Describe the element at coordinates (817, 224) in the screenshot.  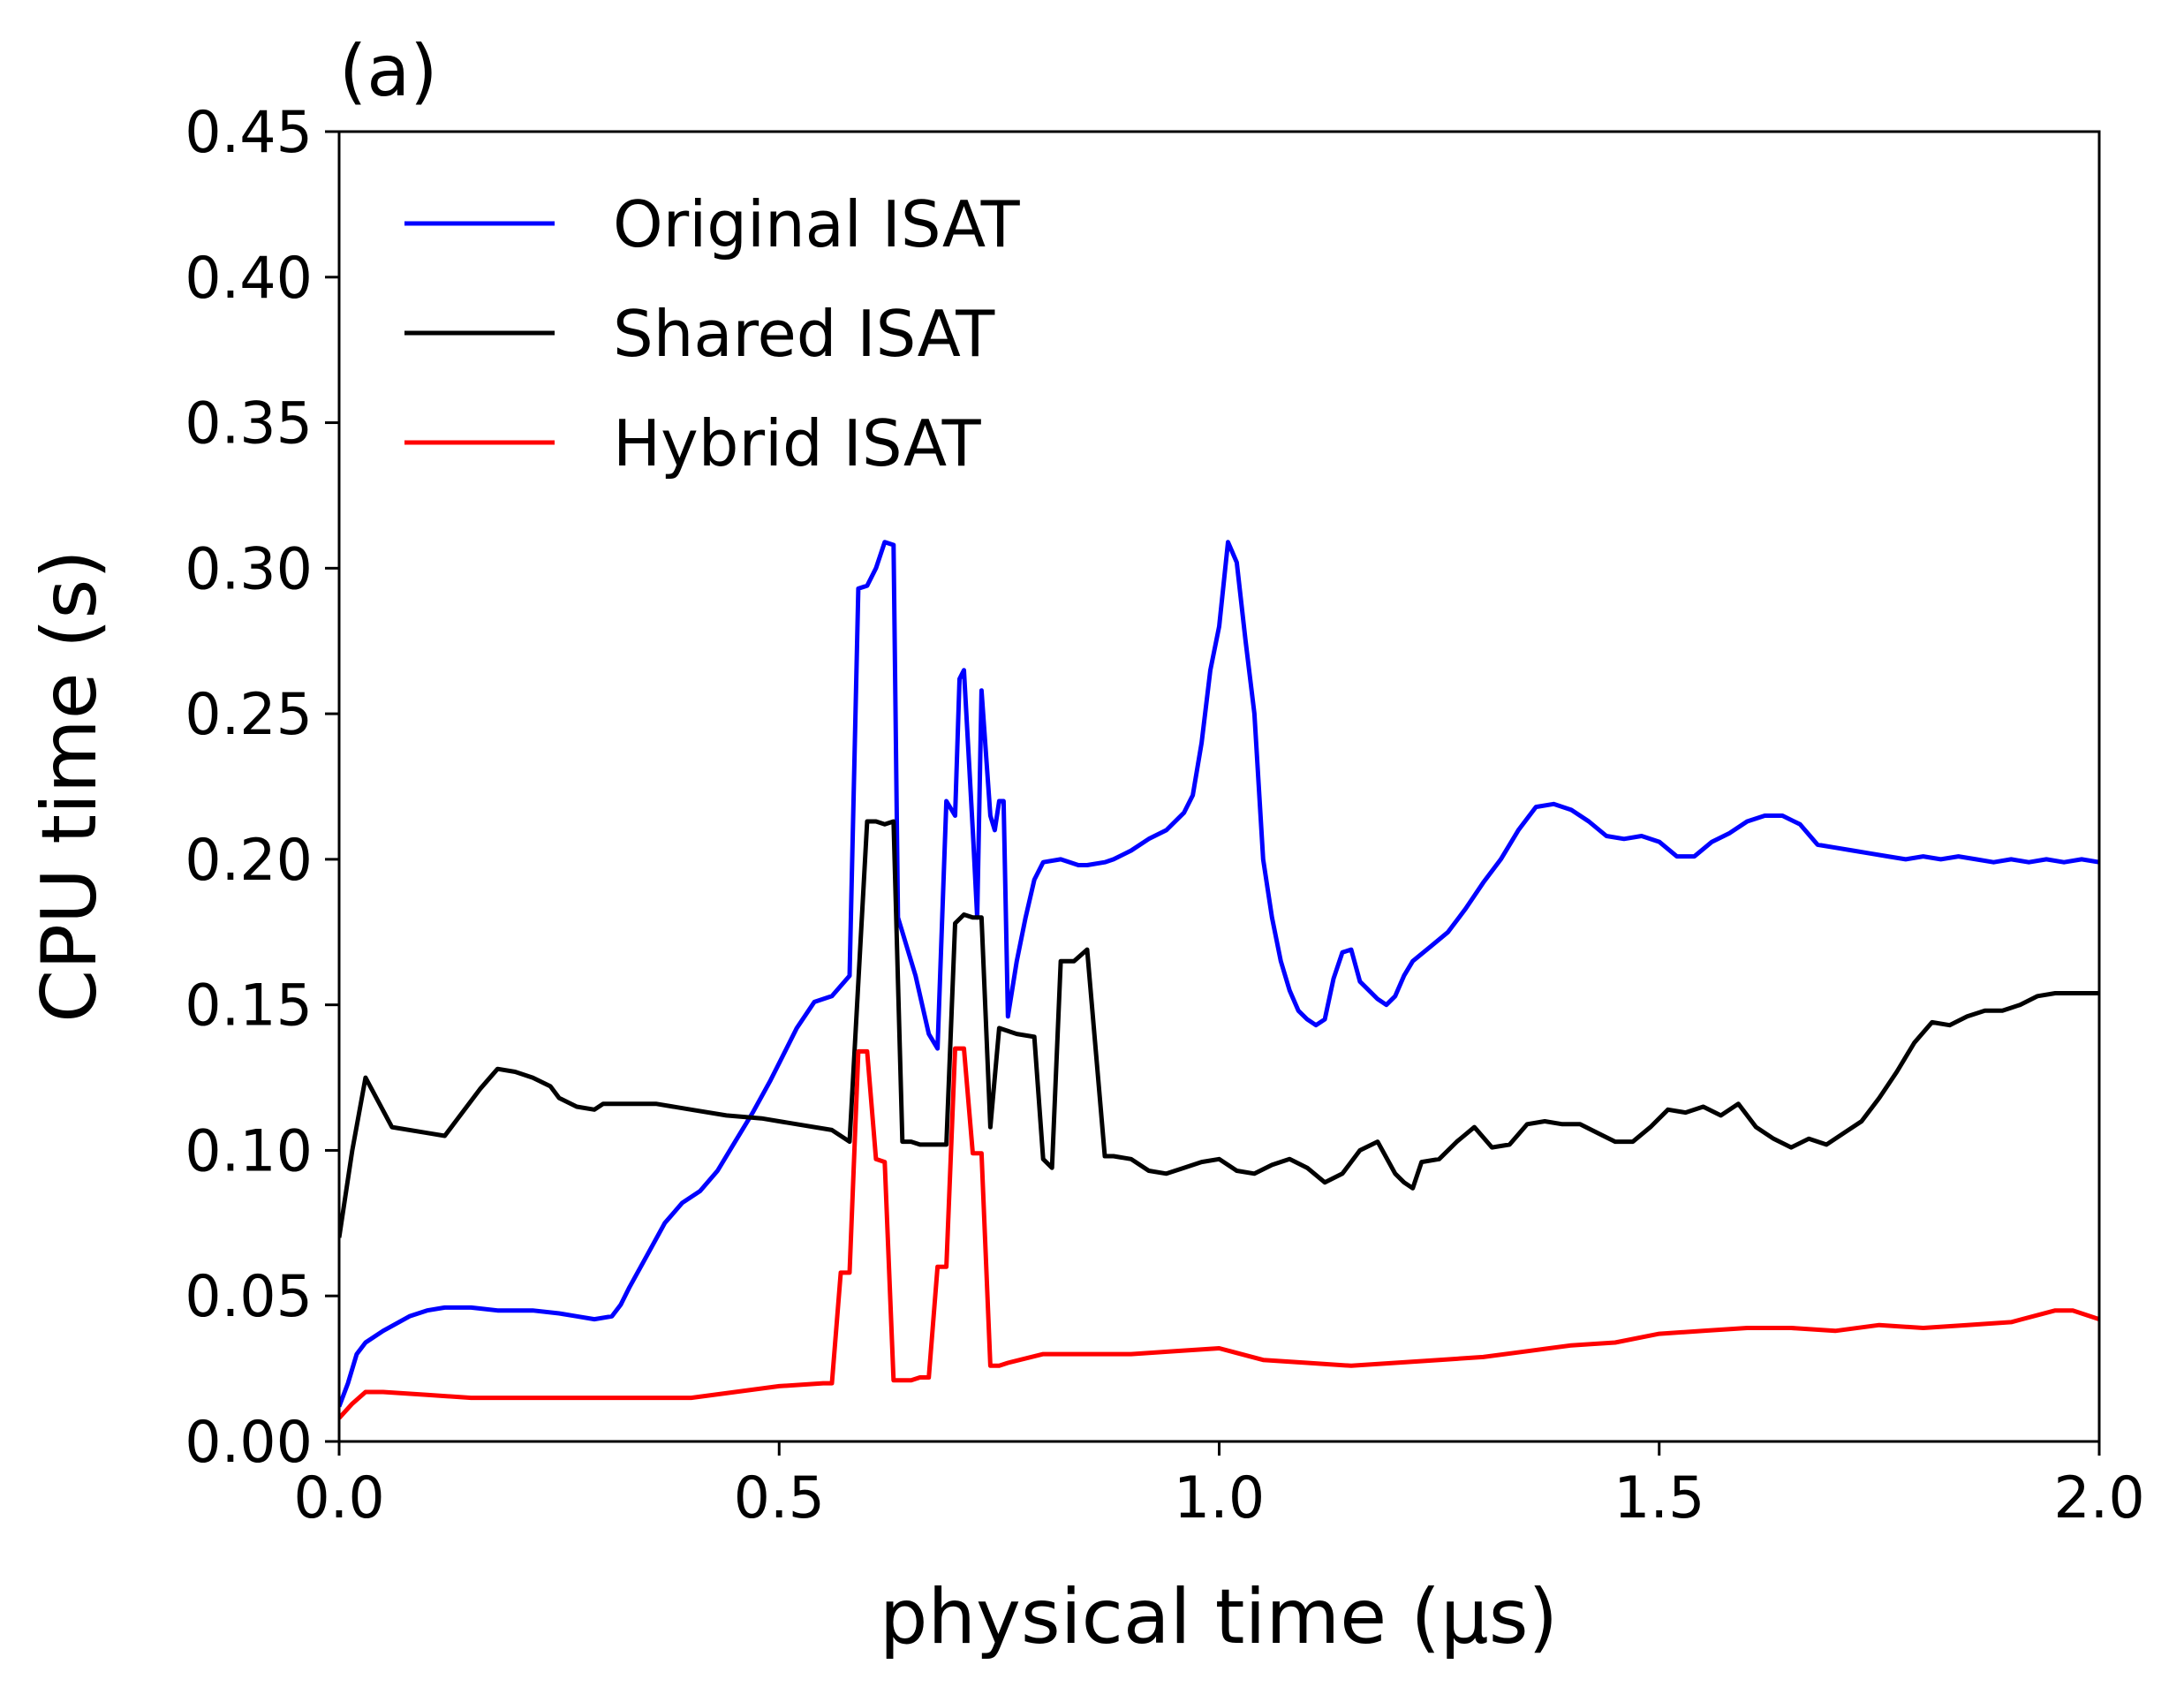
I see `legend-label-original-isat: Original ISAT` at that location.